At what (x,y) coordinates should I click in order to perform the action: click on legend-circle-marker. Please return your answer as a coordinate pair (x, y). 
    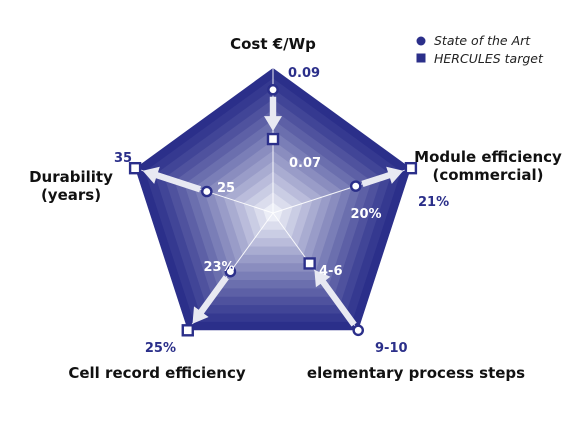
    Looking at the image, I should click on (421, 41).